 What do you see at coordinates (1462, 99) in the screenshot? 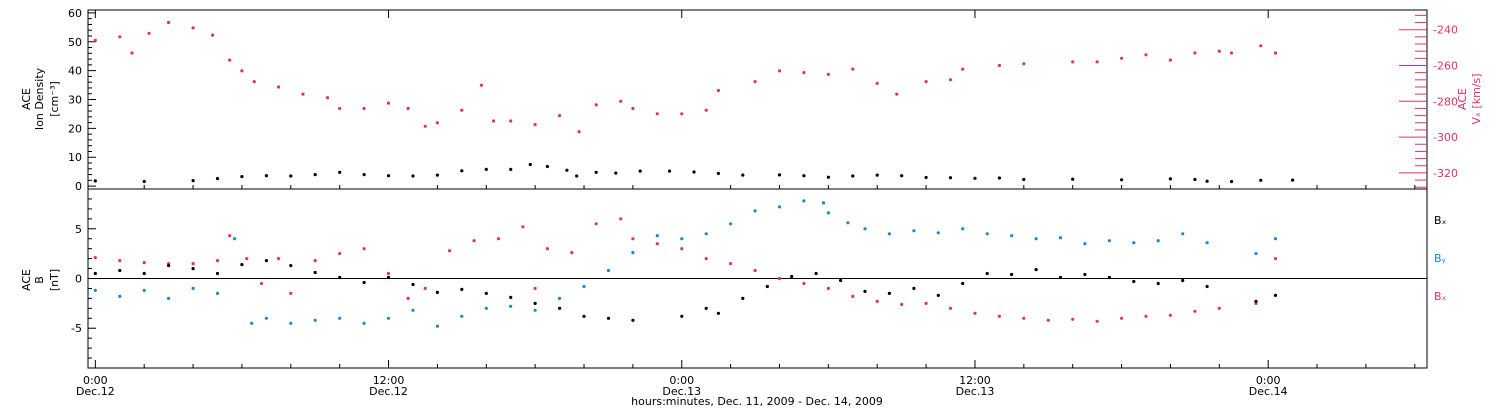
I see `vx-axis-title-line1: ACE` at bounding box center [1462, 99].